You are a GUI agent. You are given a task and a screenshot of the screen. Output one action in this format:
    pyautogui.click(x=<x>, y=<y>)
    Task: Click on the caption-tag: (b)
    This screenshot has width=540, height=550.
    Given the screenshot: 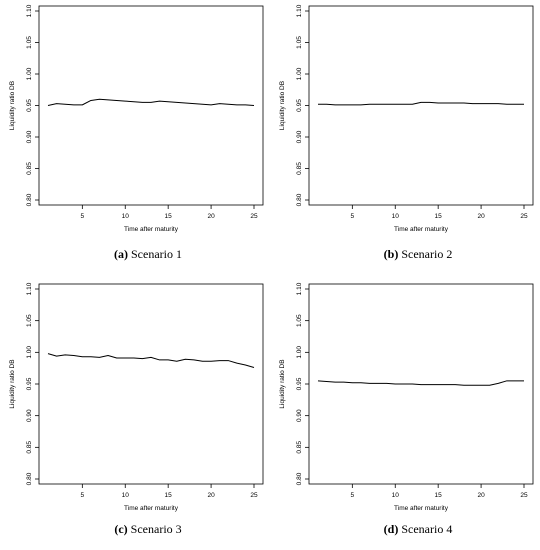 What is the action you would take?
    pyautogui.click(x=391, y=254)
    